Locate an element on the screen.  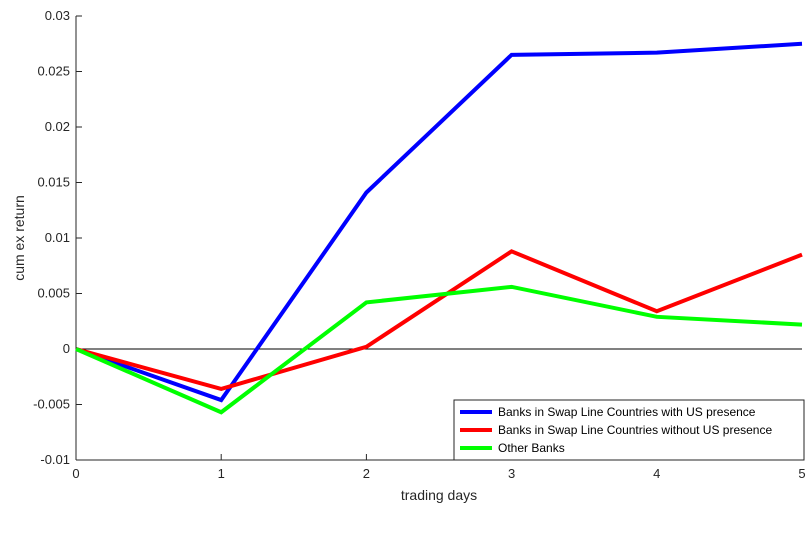
x-axis-label: trading days is located at coordinates (439, 495).